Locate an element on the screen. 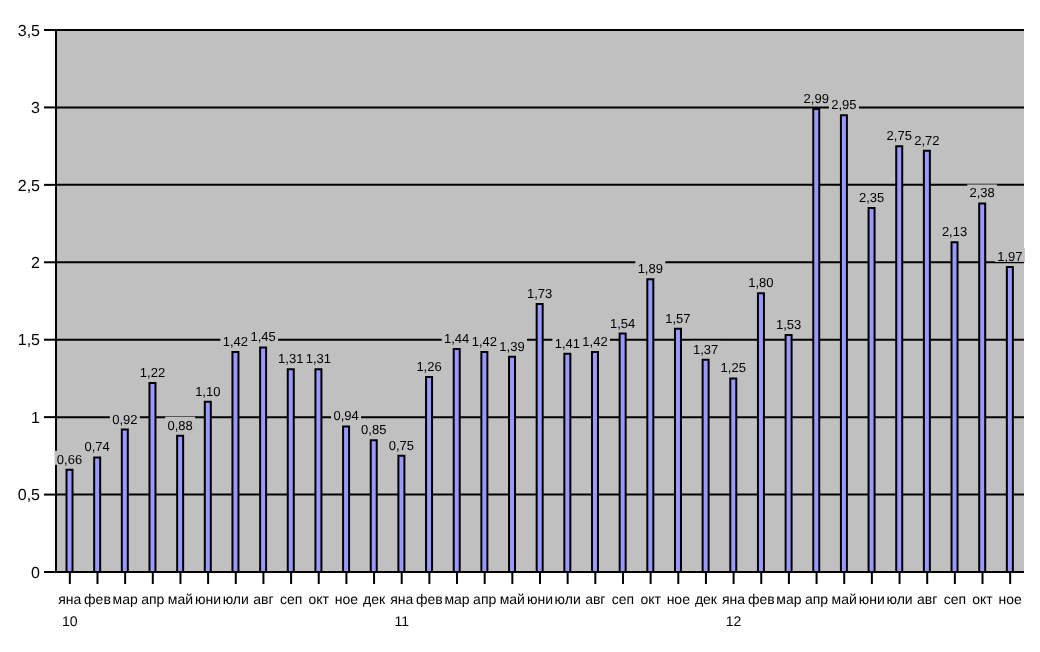 This screenshot has width=1040, height=652. y-tick-label: 0,5 is located at coordinates (29, 495).